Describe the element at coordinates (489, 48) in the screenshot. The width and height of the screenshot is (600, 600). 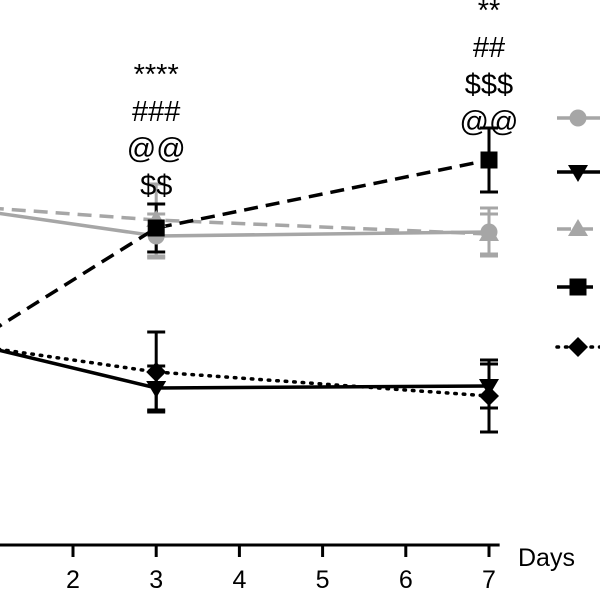
I see `annotation-day7-line-1: ##` at that location.